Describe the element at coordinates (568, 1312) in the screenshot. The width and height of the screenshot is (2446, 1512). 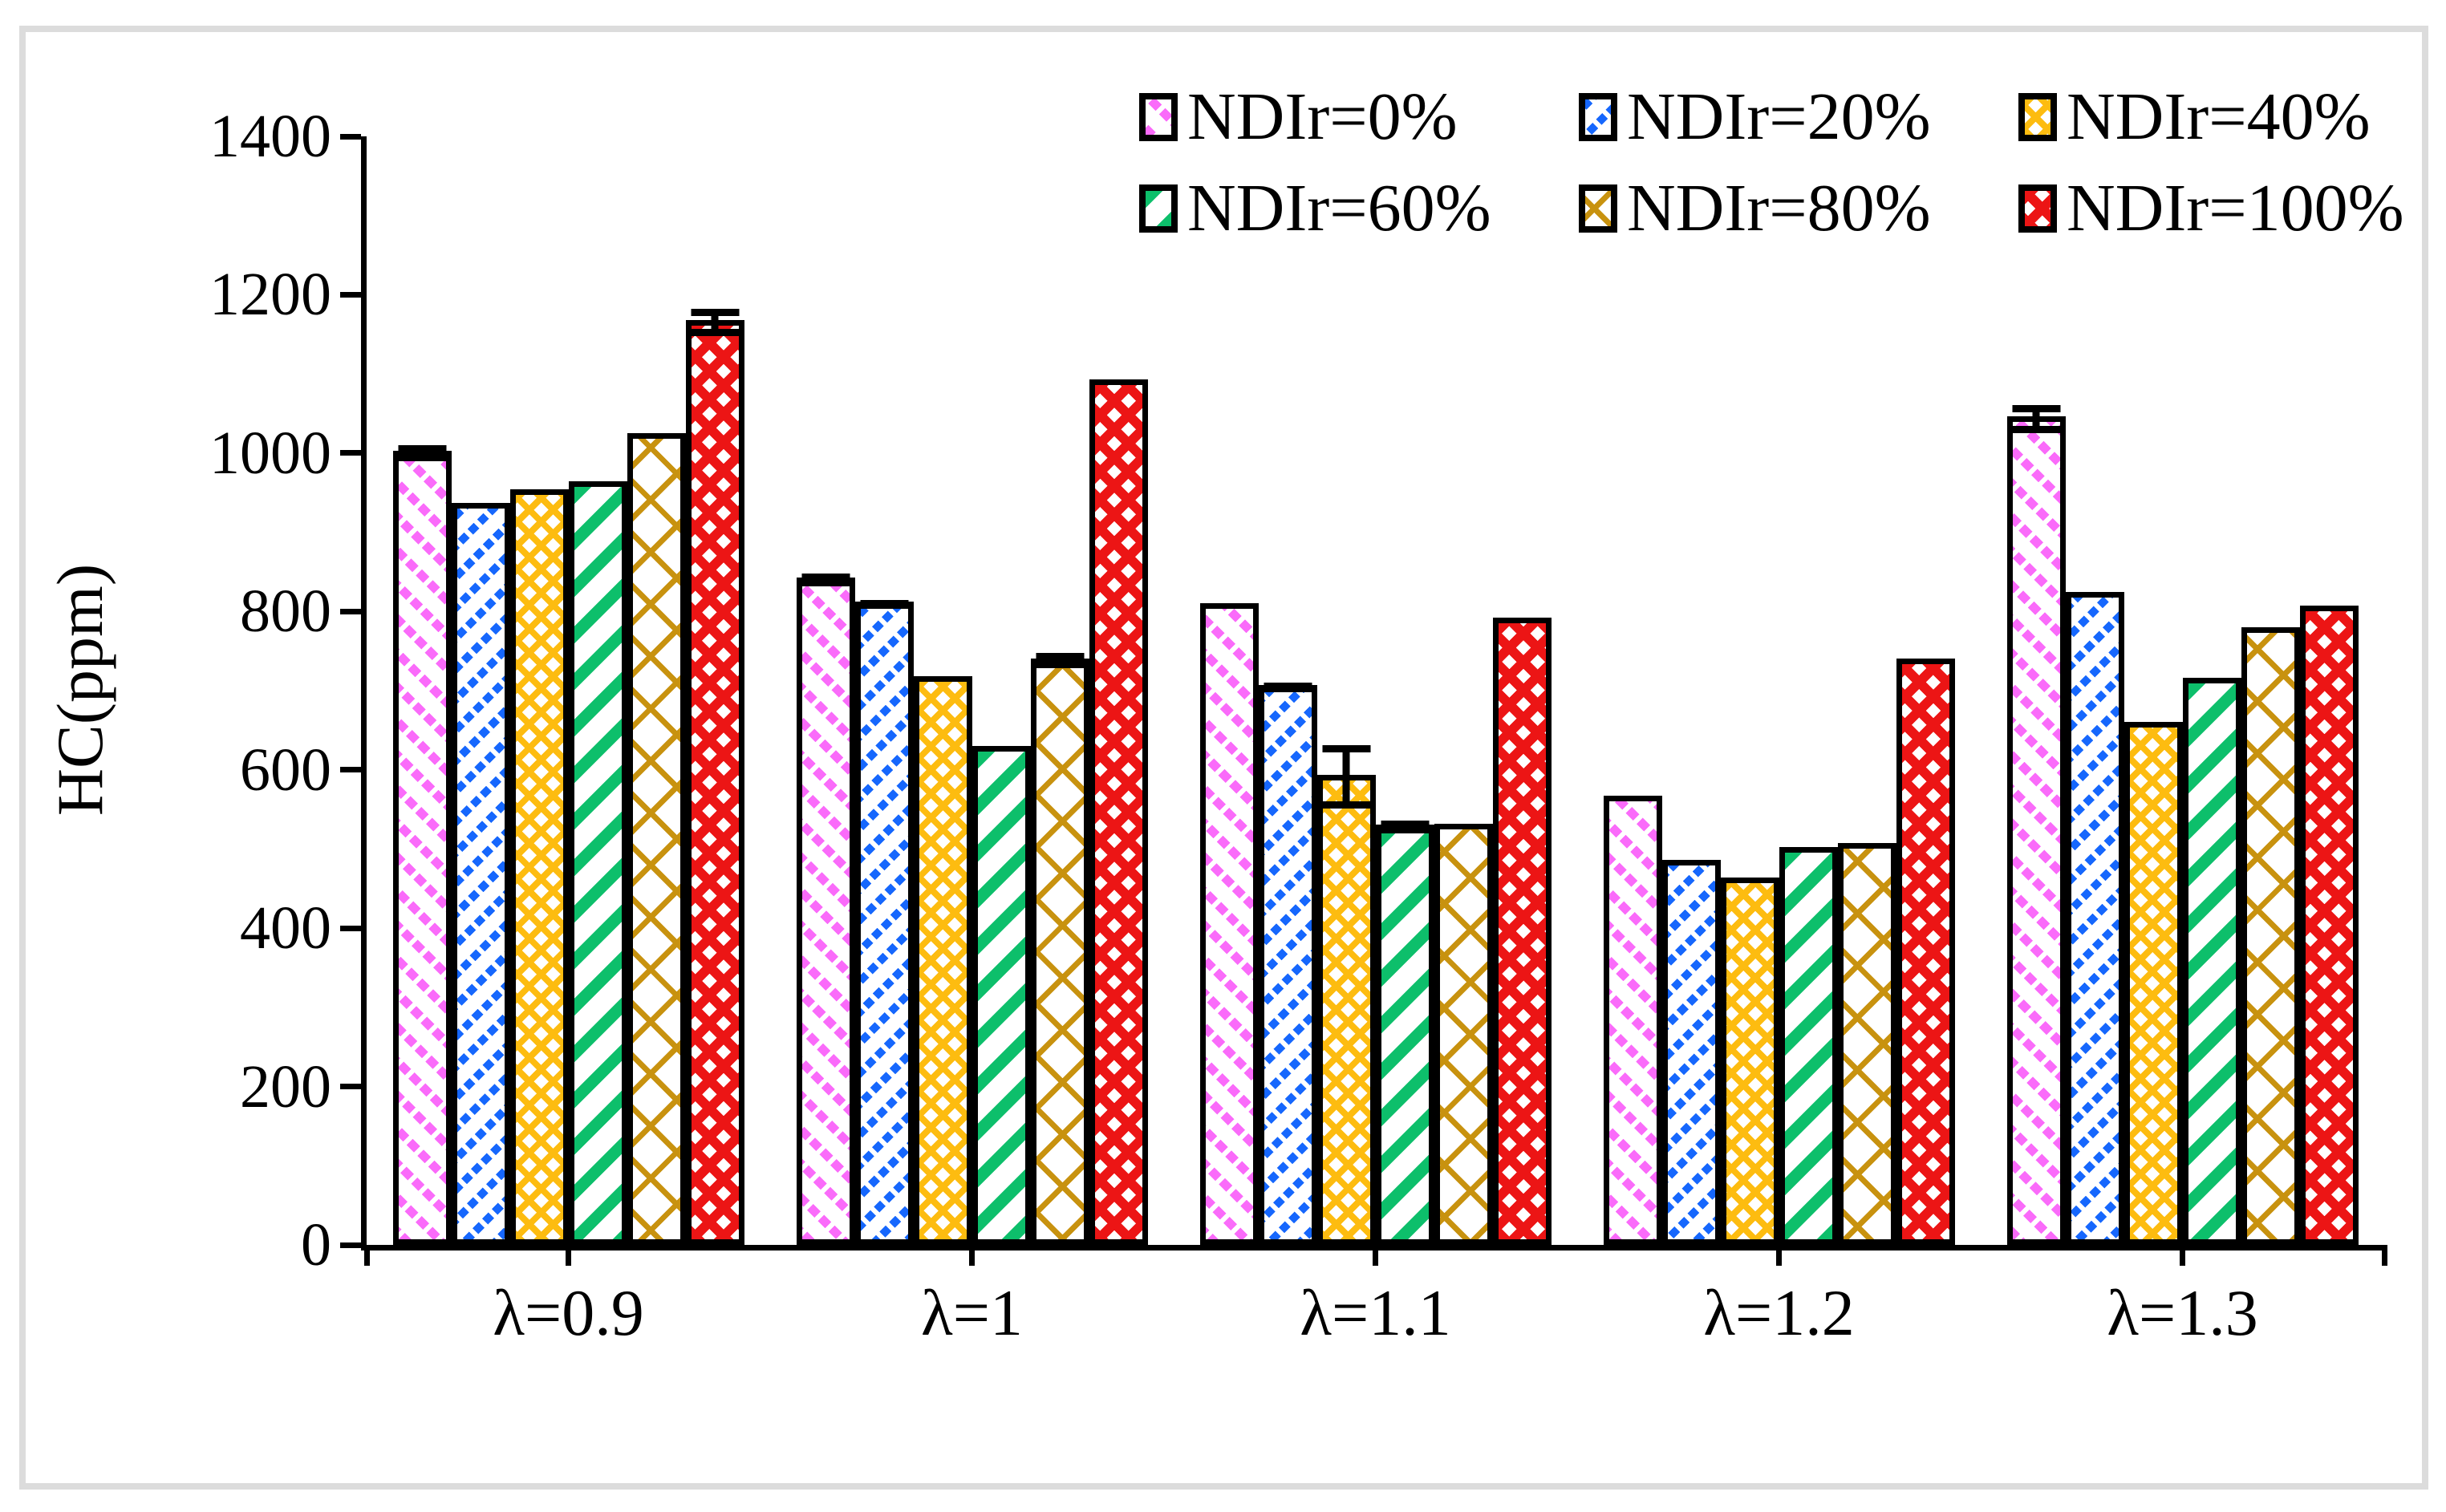
I see `x-category-label: λ=0.9` at that location.